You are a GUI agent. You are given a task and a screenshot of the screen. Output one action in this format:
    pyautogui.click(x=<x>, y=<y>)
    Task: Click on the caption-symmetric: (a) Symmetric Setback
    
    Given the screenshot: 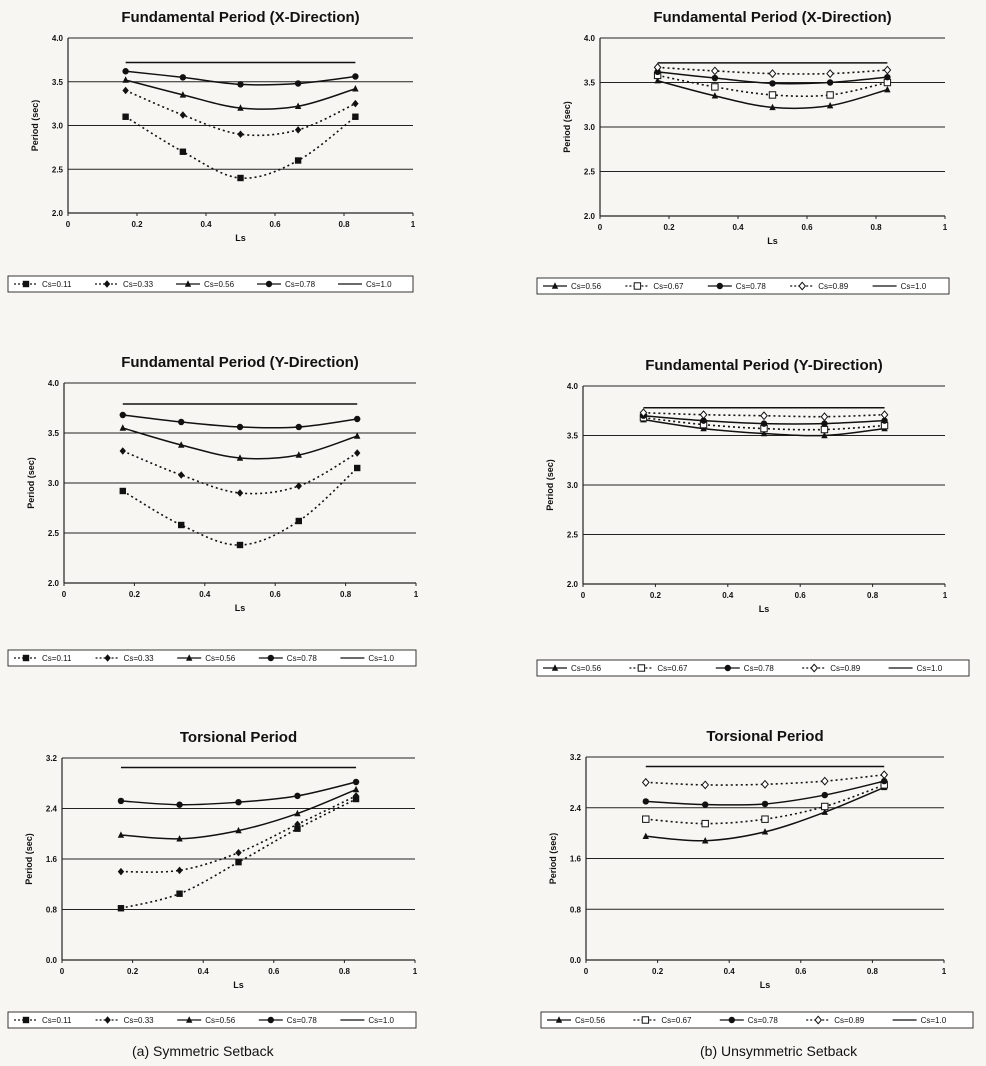 What is the action you would take?
    pyautogui.click(x=203, y=1051)
    